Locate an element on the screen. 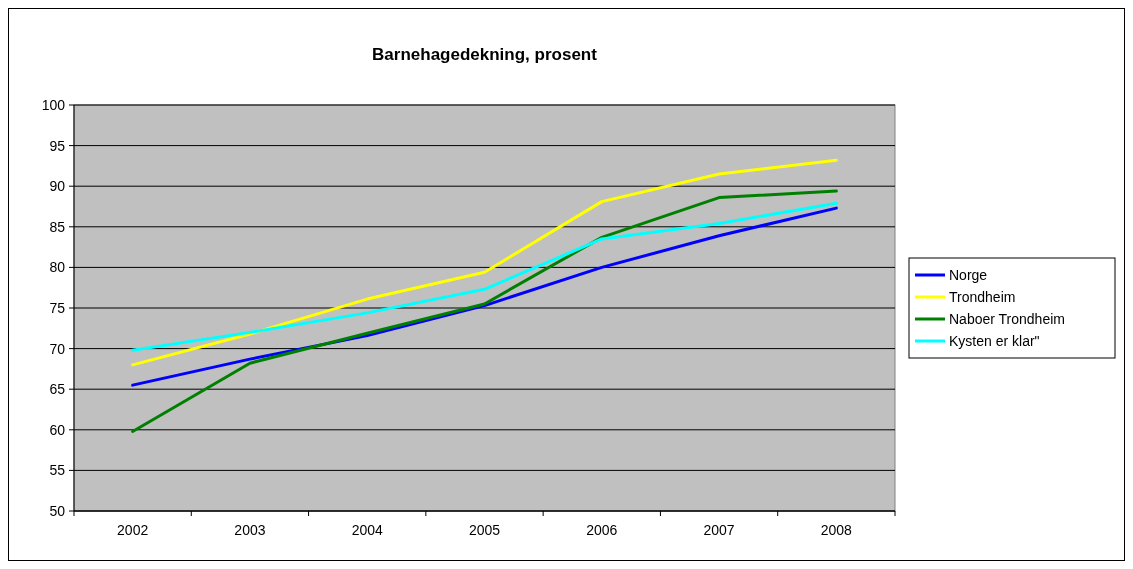  y-tick-label: 60 is located at coordinates (57, 429).